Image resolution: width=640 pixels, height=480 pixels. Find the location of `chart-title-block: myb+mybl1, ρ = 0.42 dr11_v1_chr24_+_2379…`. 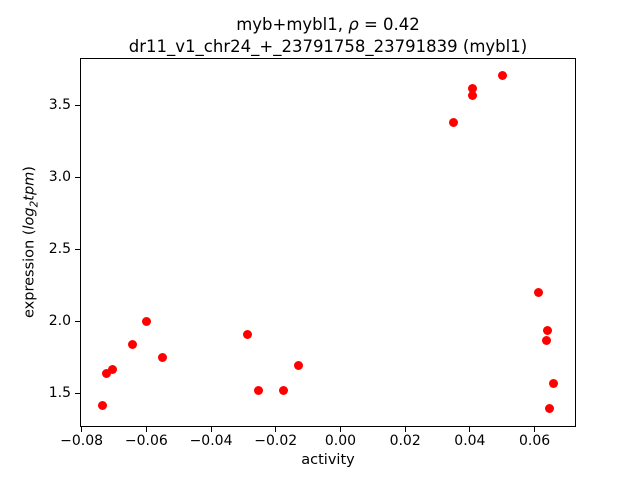

chart-title-block: myb+mybl1, ρ = 0.42 dr11_v1_chr24_+_2379… is located at coordinates (328, 35).